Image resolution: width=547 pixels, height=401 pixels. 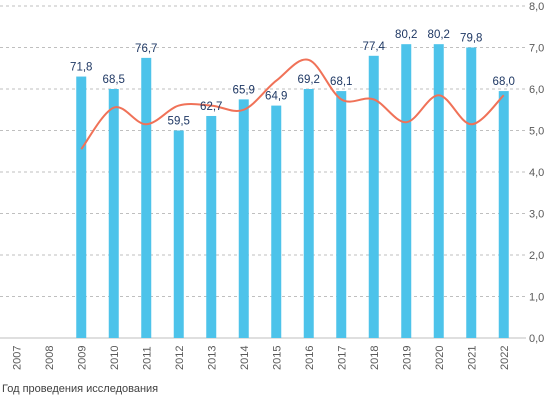 I want to click on data-label: 62,7, so click(x=211, y=107).